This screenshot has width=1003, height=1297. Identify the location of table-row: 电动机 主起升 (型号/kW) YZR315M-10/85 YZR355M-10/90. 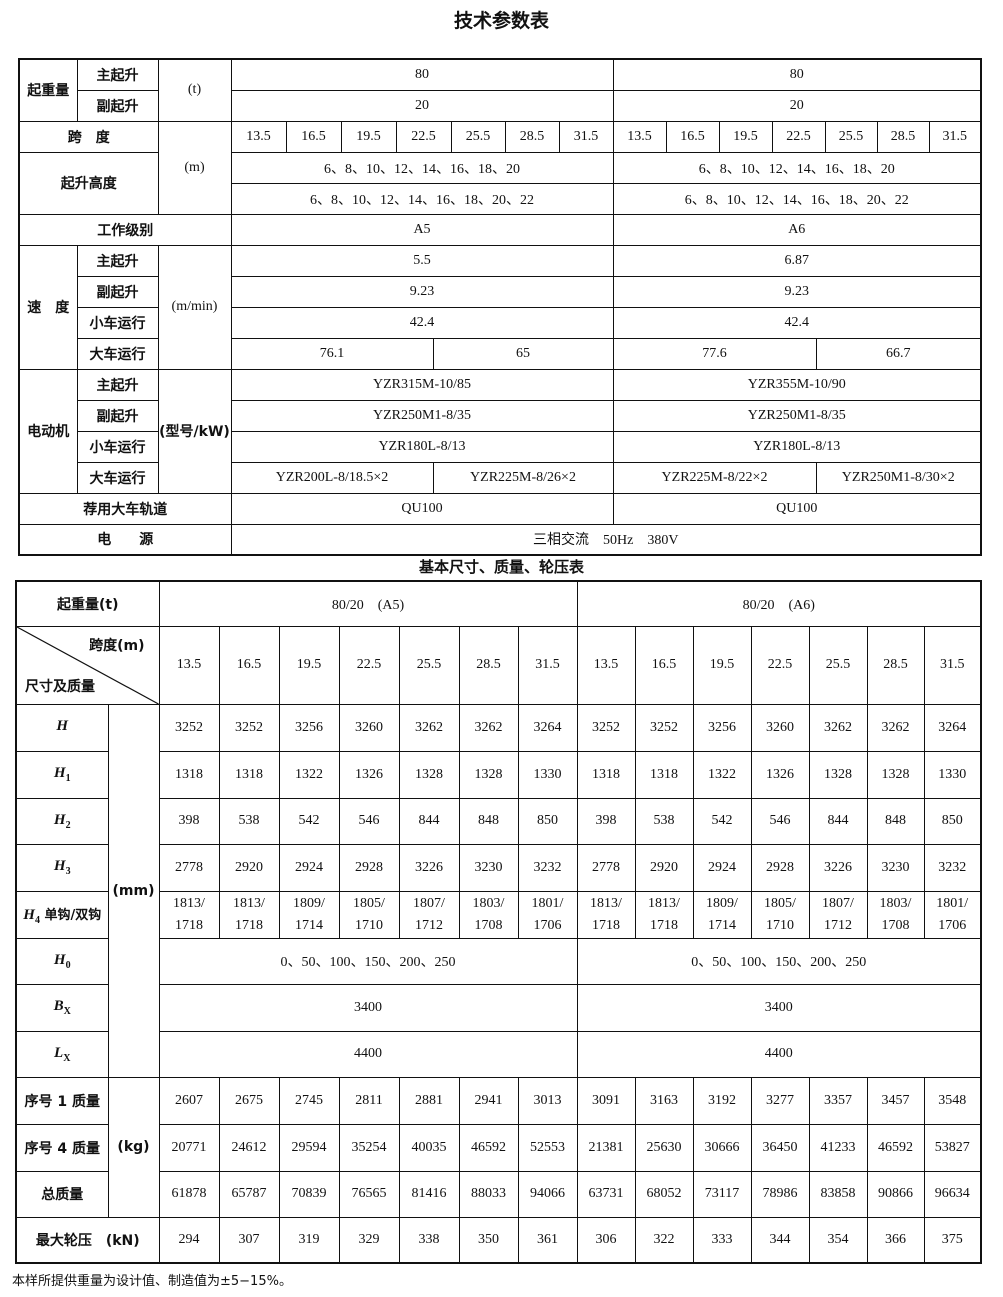
(500, 431).